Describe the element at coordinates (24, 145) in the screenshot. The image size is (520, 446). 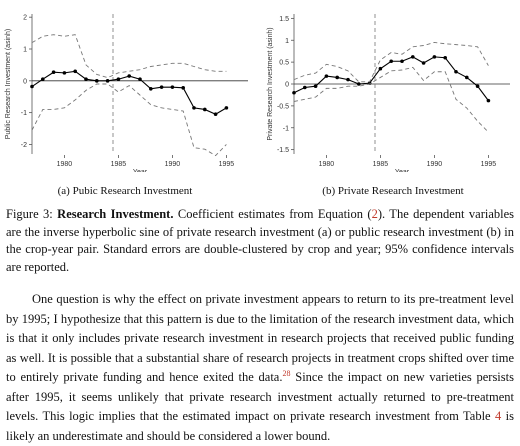
I see `y-tick-label: -2` at that location.